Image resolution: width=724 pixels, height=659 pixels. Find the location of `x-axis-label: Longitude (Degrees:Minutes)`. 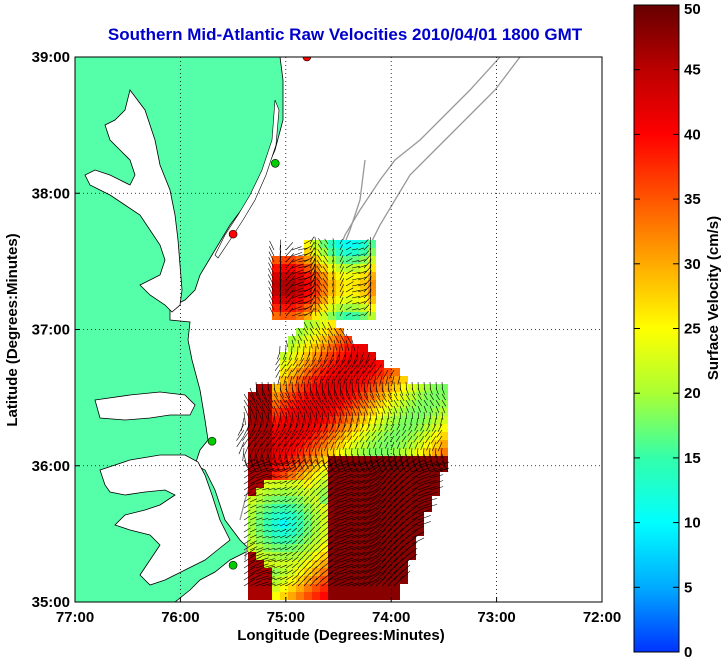

x-axis-label: Longitude (Degrees:Minutes) is located at coordinates (341, 635).